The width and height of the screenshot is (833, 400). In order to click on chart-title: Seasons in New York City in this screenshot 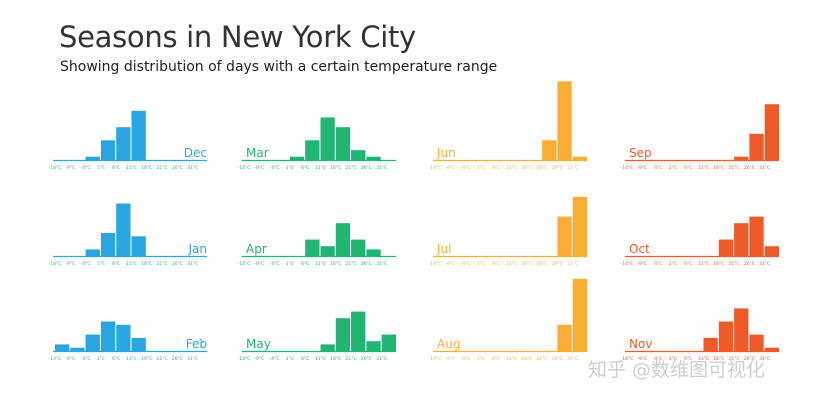, I will do `click(237, 37)`.